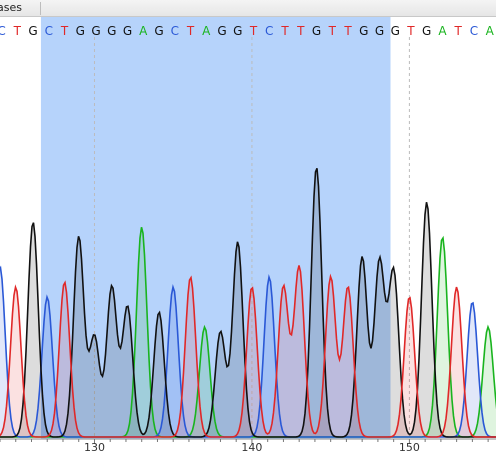 Image resolution: width=496 pixels, height=453 pixels. I want to click on x-tick-label: 150, so click(409, 447).